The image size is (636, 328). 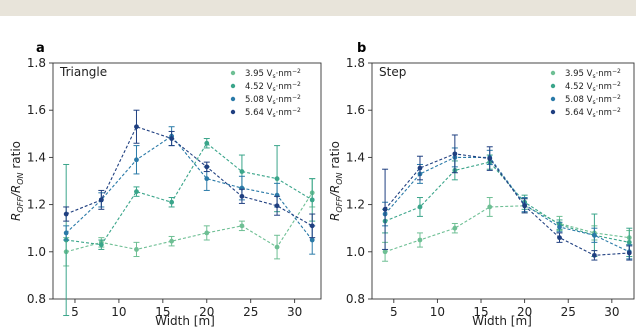 What do you see at coordinates (83, 72) in the screenshot?
I see `panel-title: Triangle` at bounding box center [83, 72].